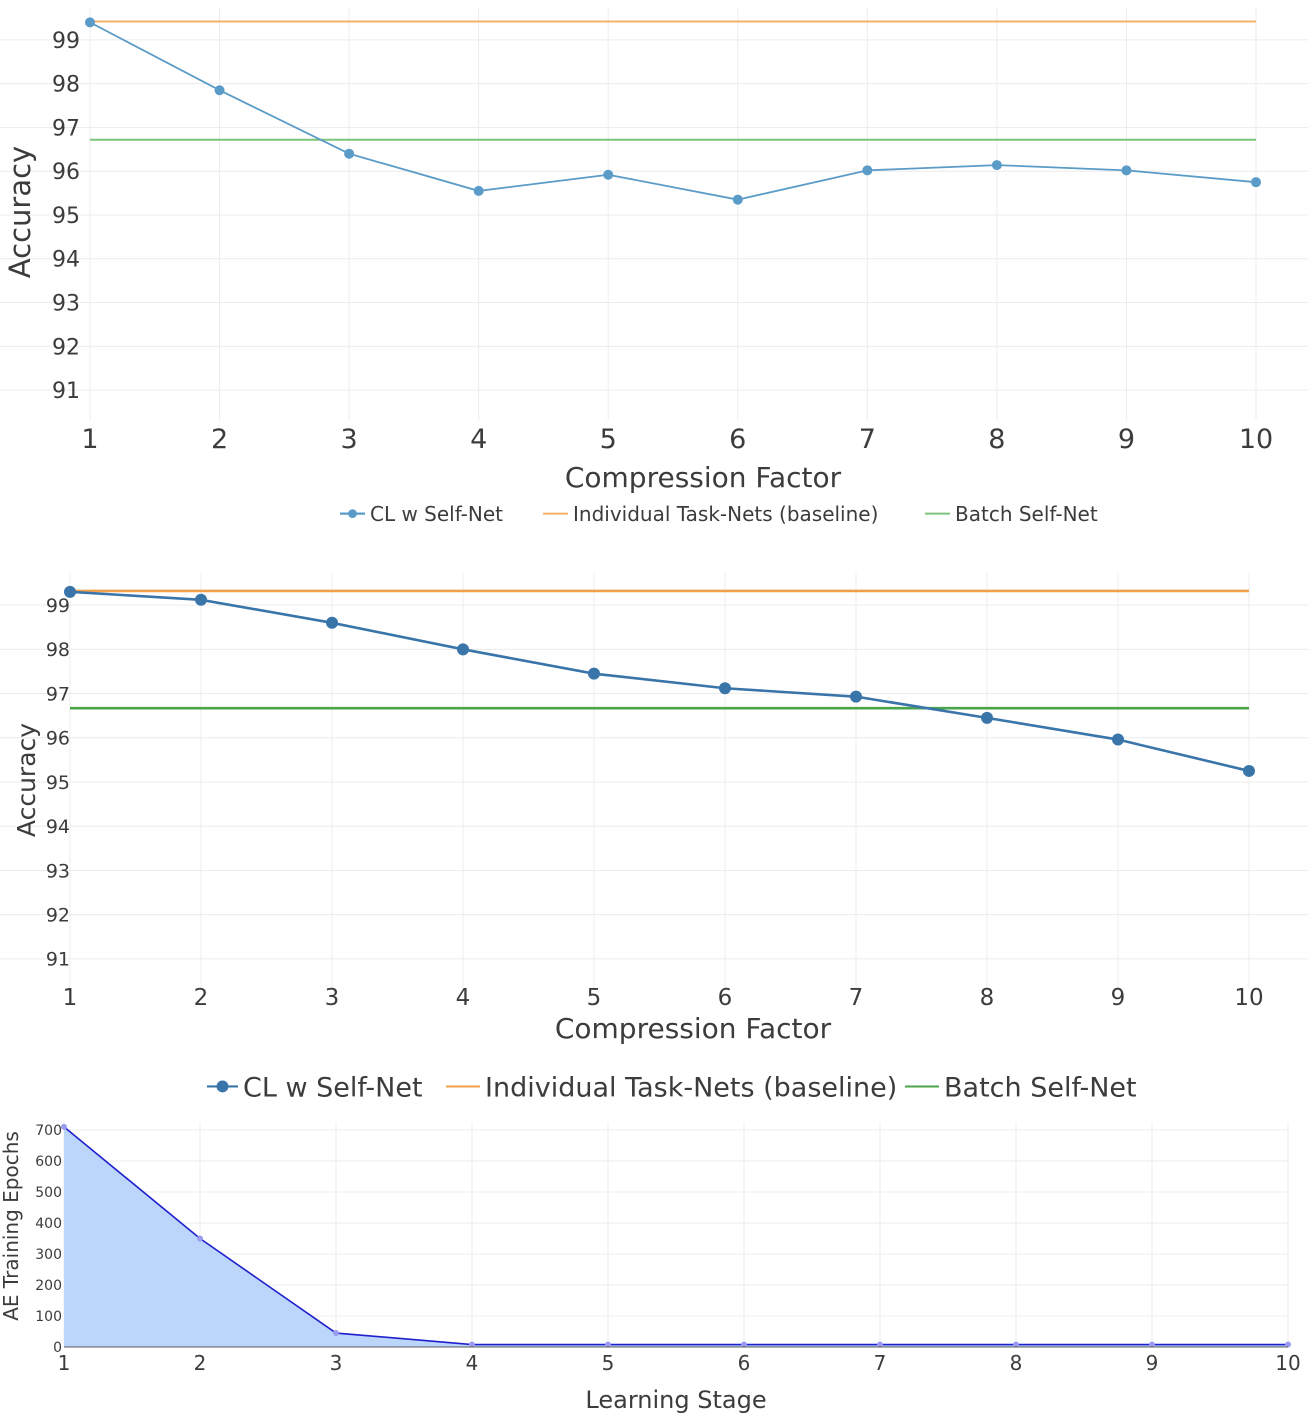  I want to click on y-tick-label: 98, so click(58, 650).